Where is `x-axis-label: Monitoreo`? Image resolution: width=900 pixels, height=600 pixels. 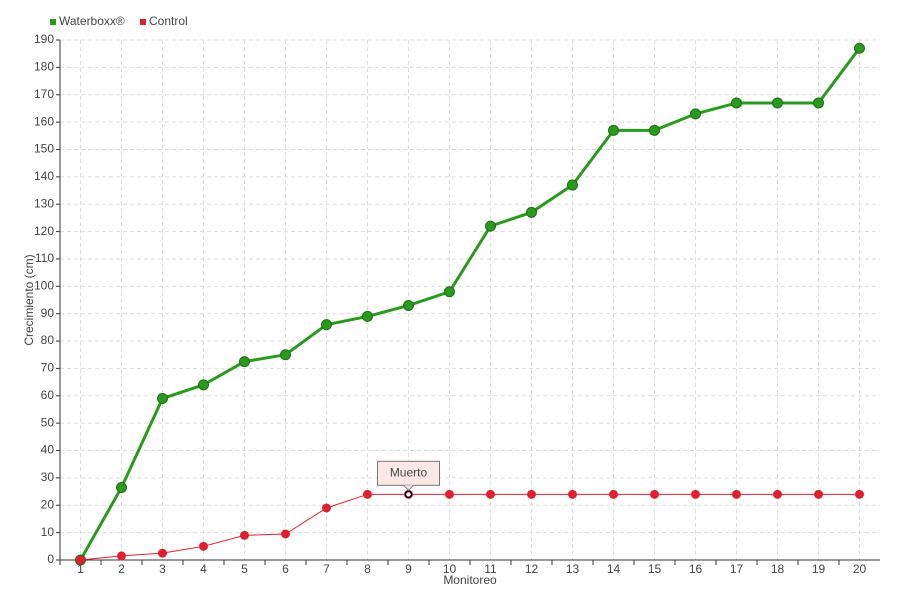 x-axis-label: Monitoreo is located at coordinates (470, 580).